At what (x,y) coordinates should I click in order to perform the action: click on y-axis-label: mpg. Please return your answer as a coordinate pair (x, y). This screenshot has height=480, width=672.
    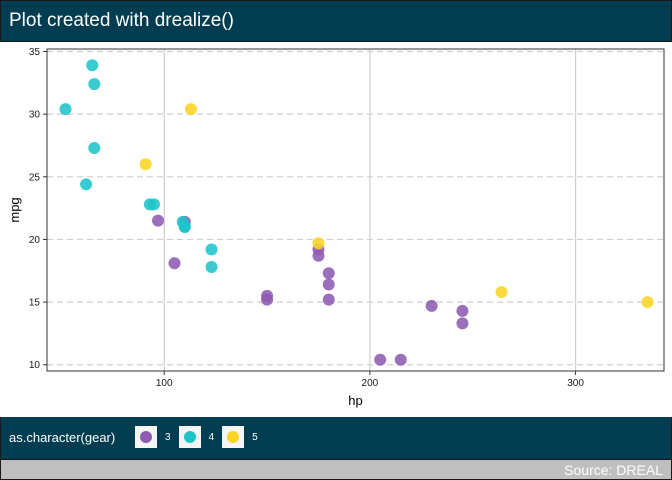
    Looking at the image, I should click on (14, 209).